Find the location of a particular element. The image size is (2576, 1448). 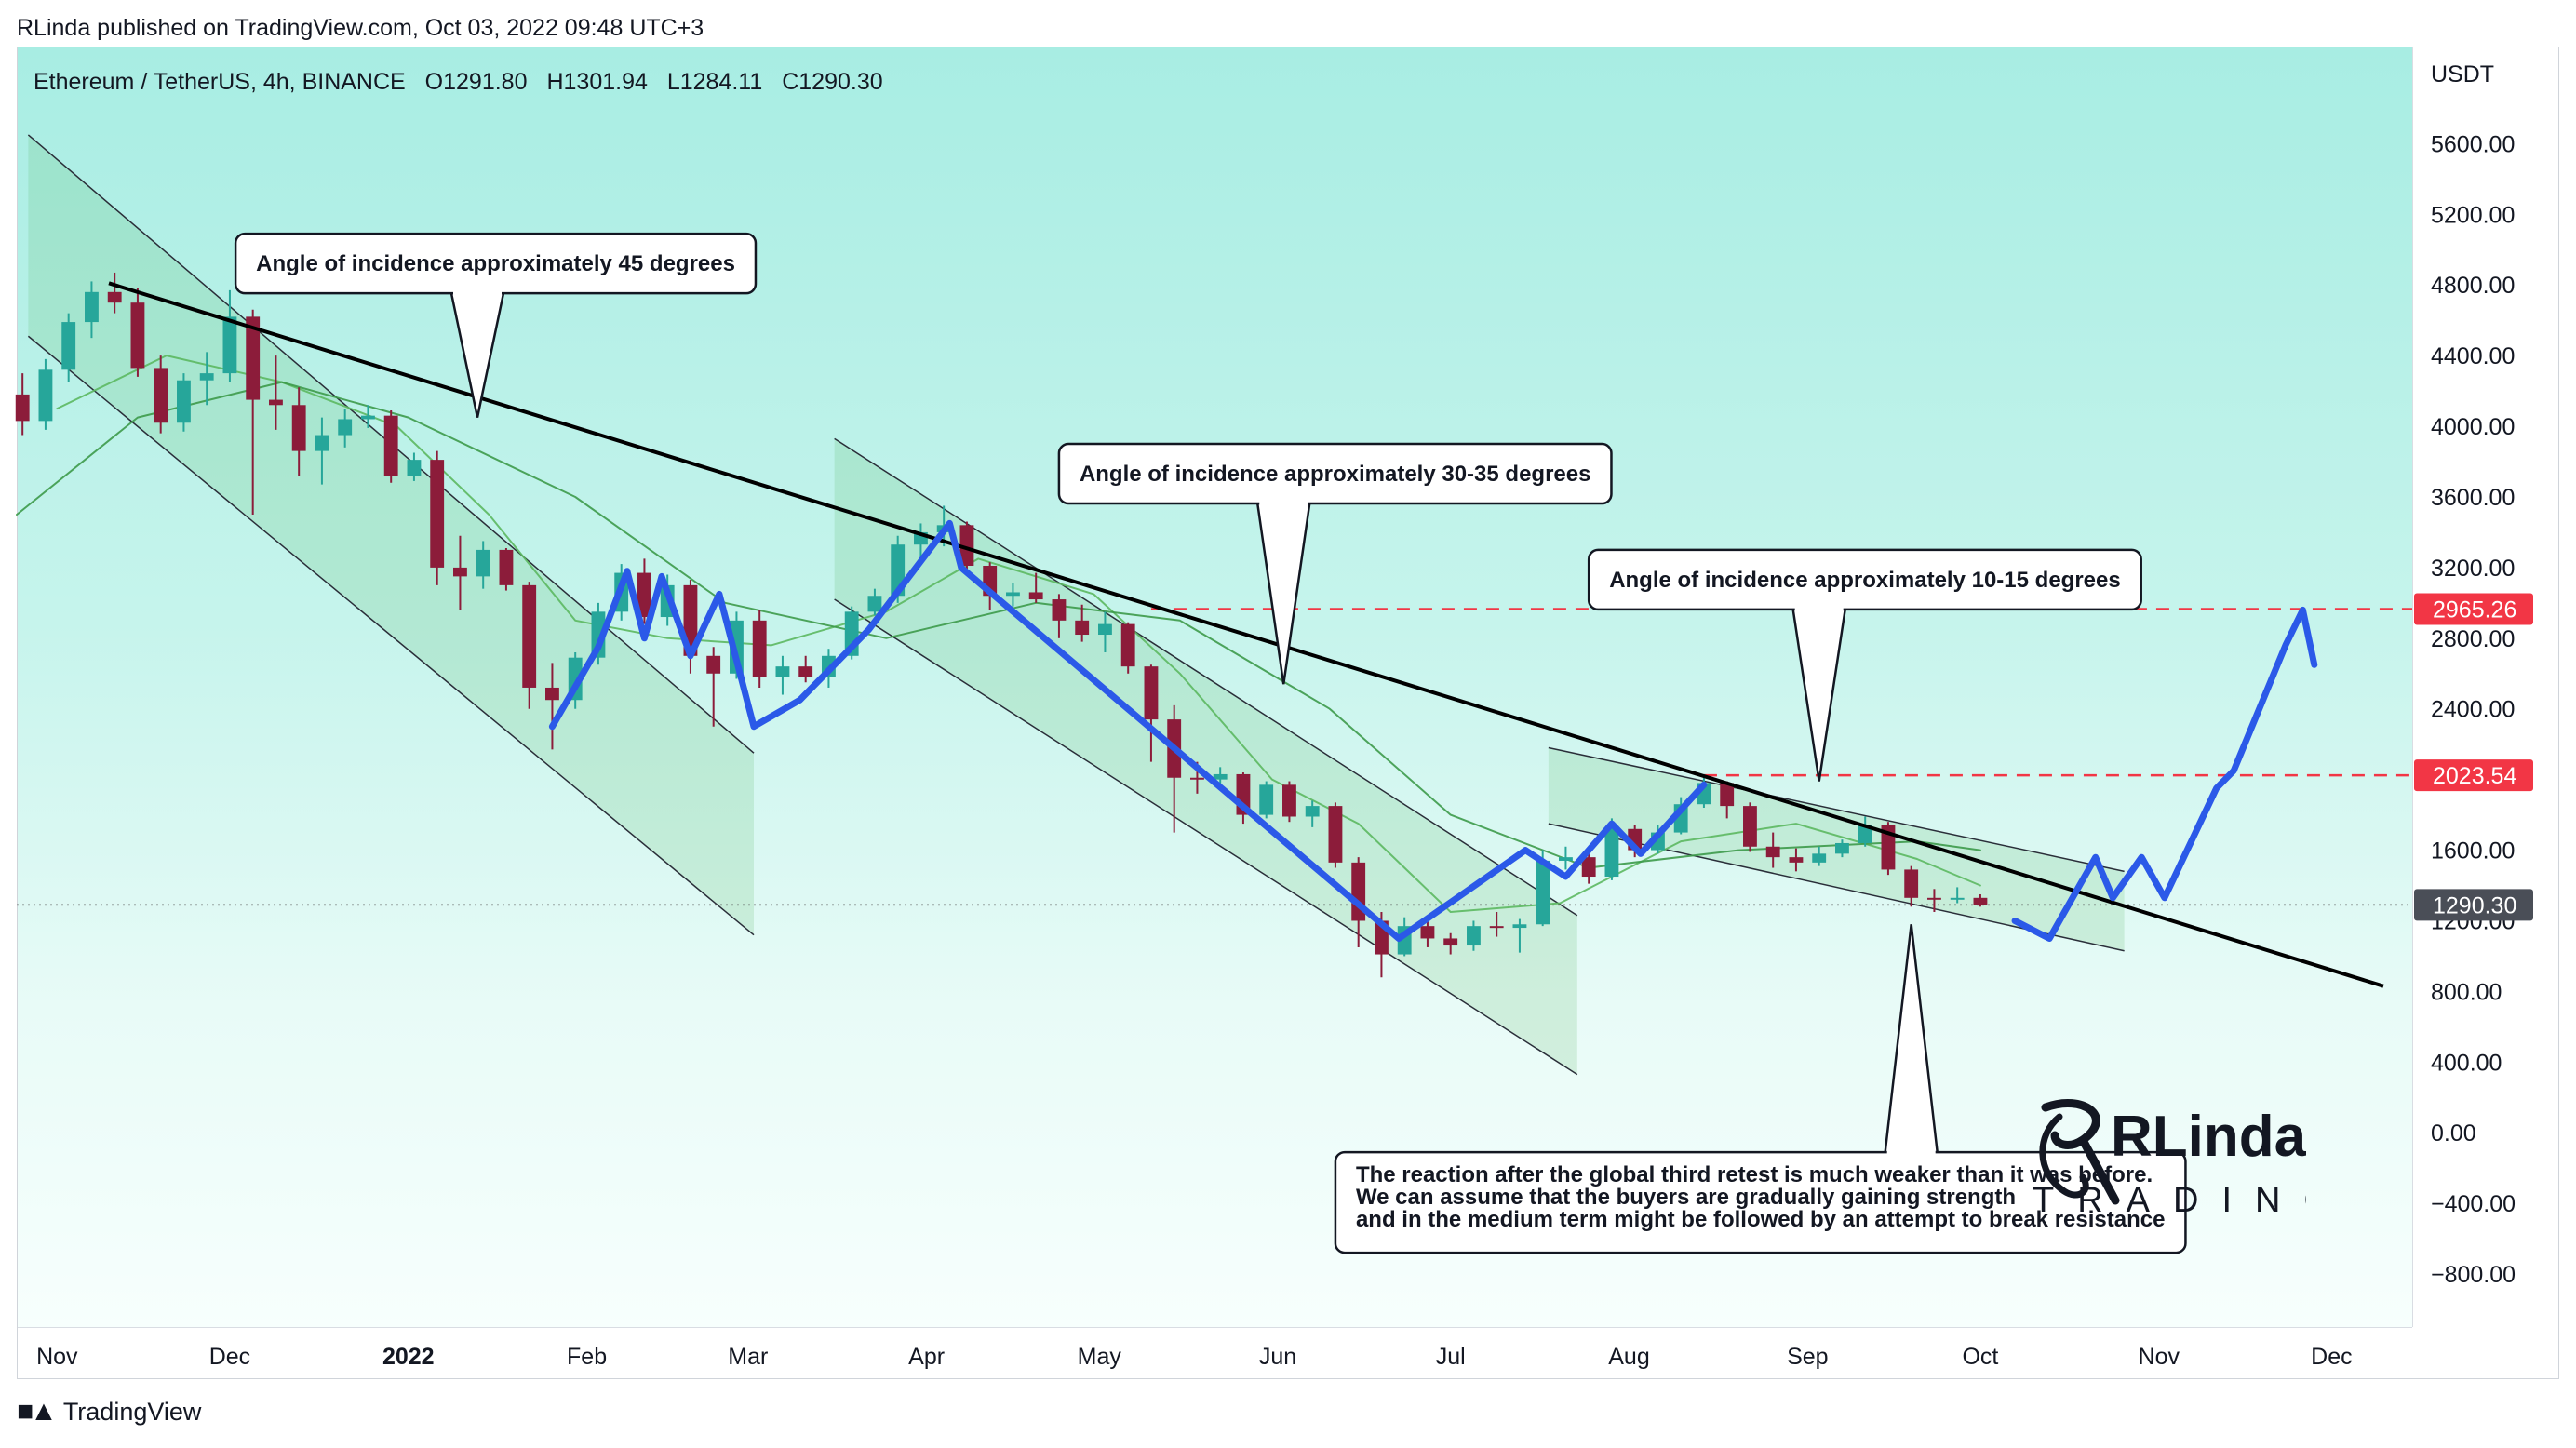

tradingview-logo-icon: ■▲ is located at coordinates (37, 1412).